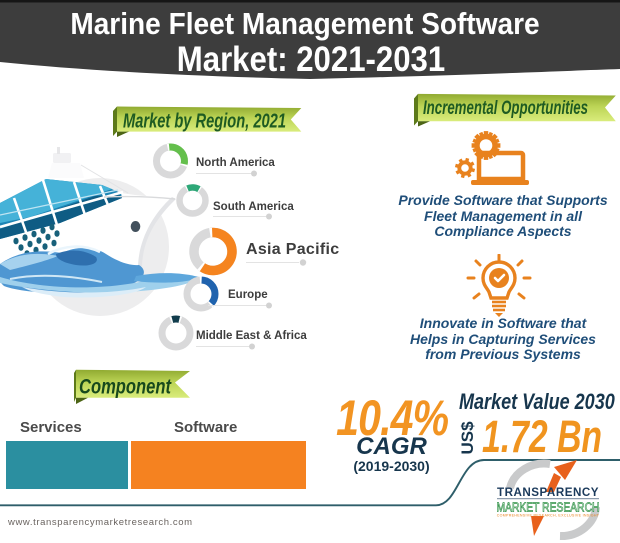 Image resolution: width=620 pixels, height=543 pixels. What do you see at coordinates (548, 492) in the screenshot?
I see `svg-text: TRANSPARENCY` at bounding box center [548, 492].